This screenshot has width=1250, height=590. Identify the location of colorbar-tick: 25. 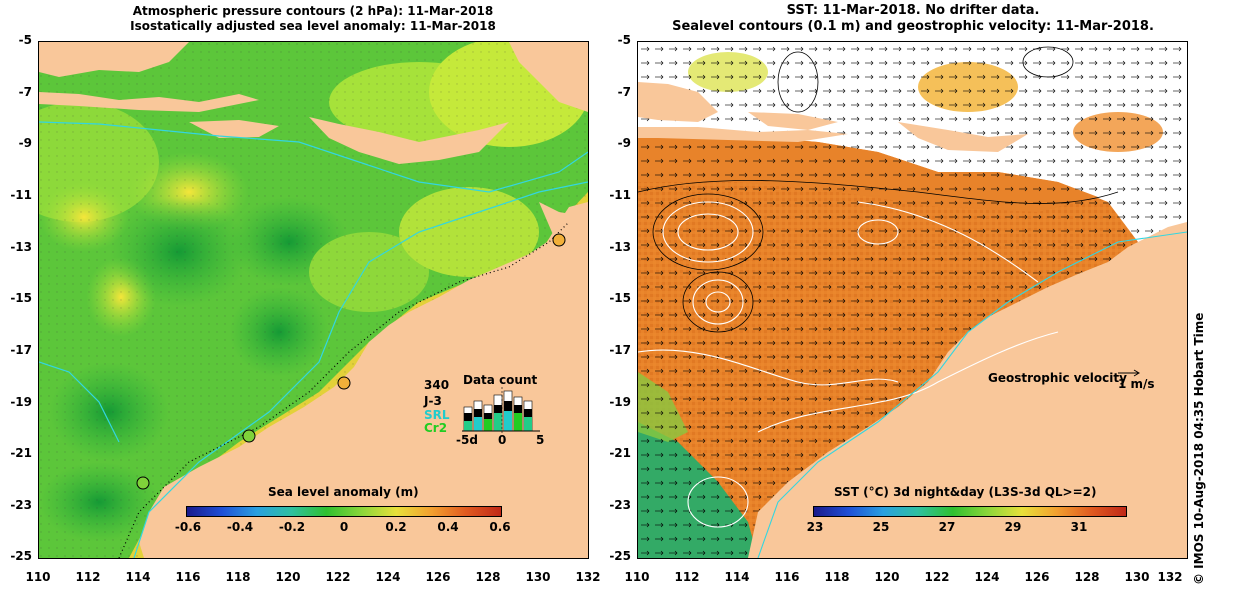
(881, 527).